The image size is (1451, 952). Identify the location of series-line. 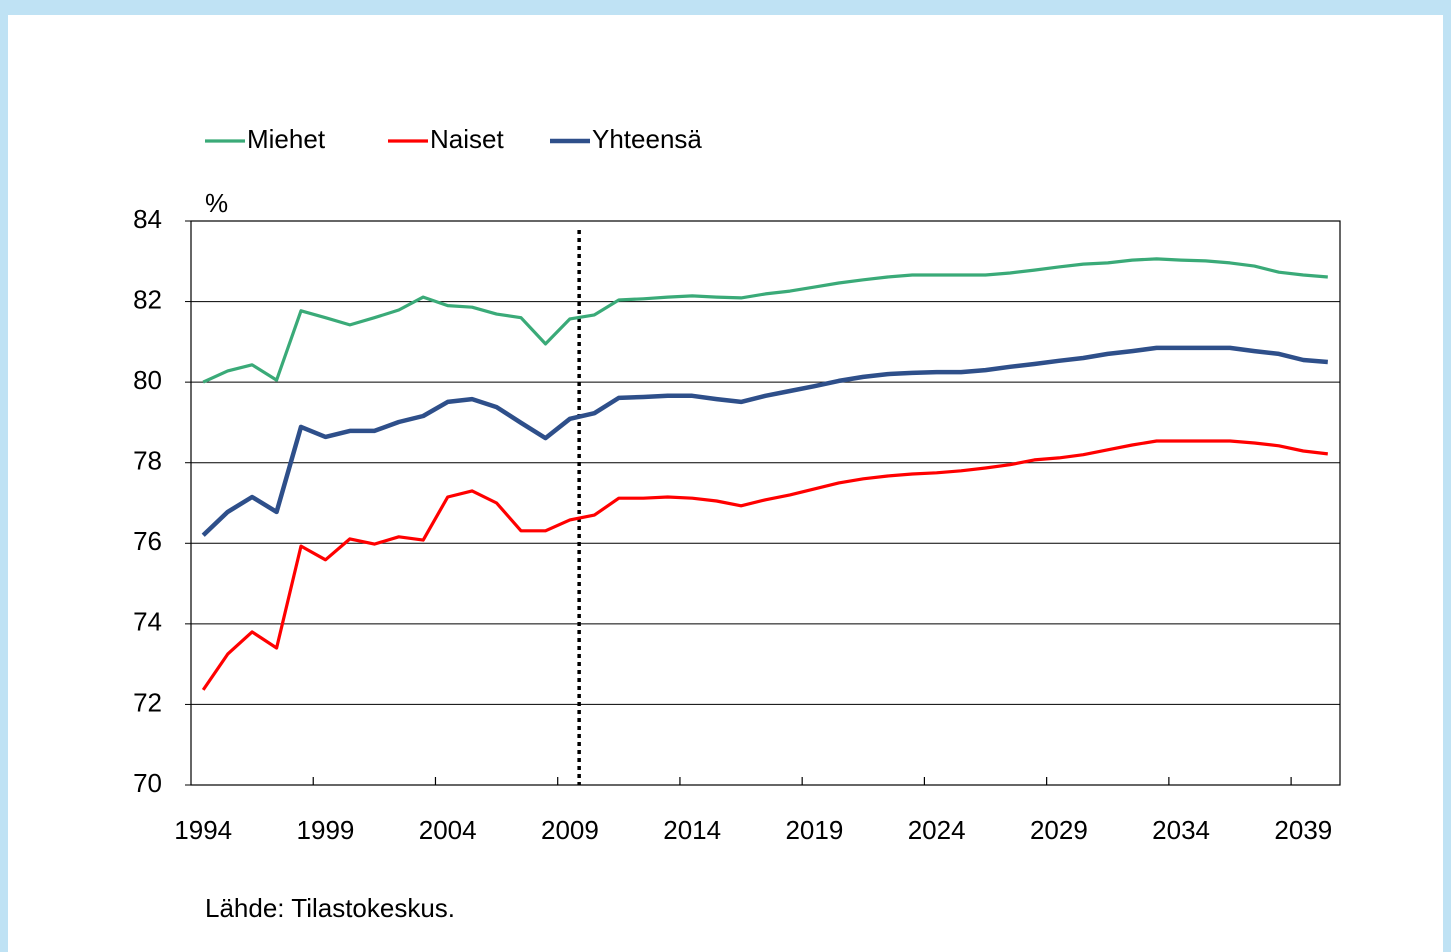
(765, 320).